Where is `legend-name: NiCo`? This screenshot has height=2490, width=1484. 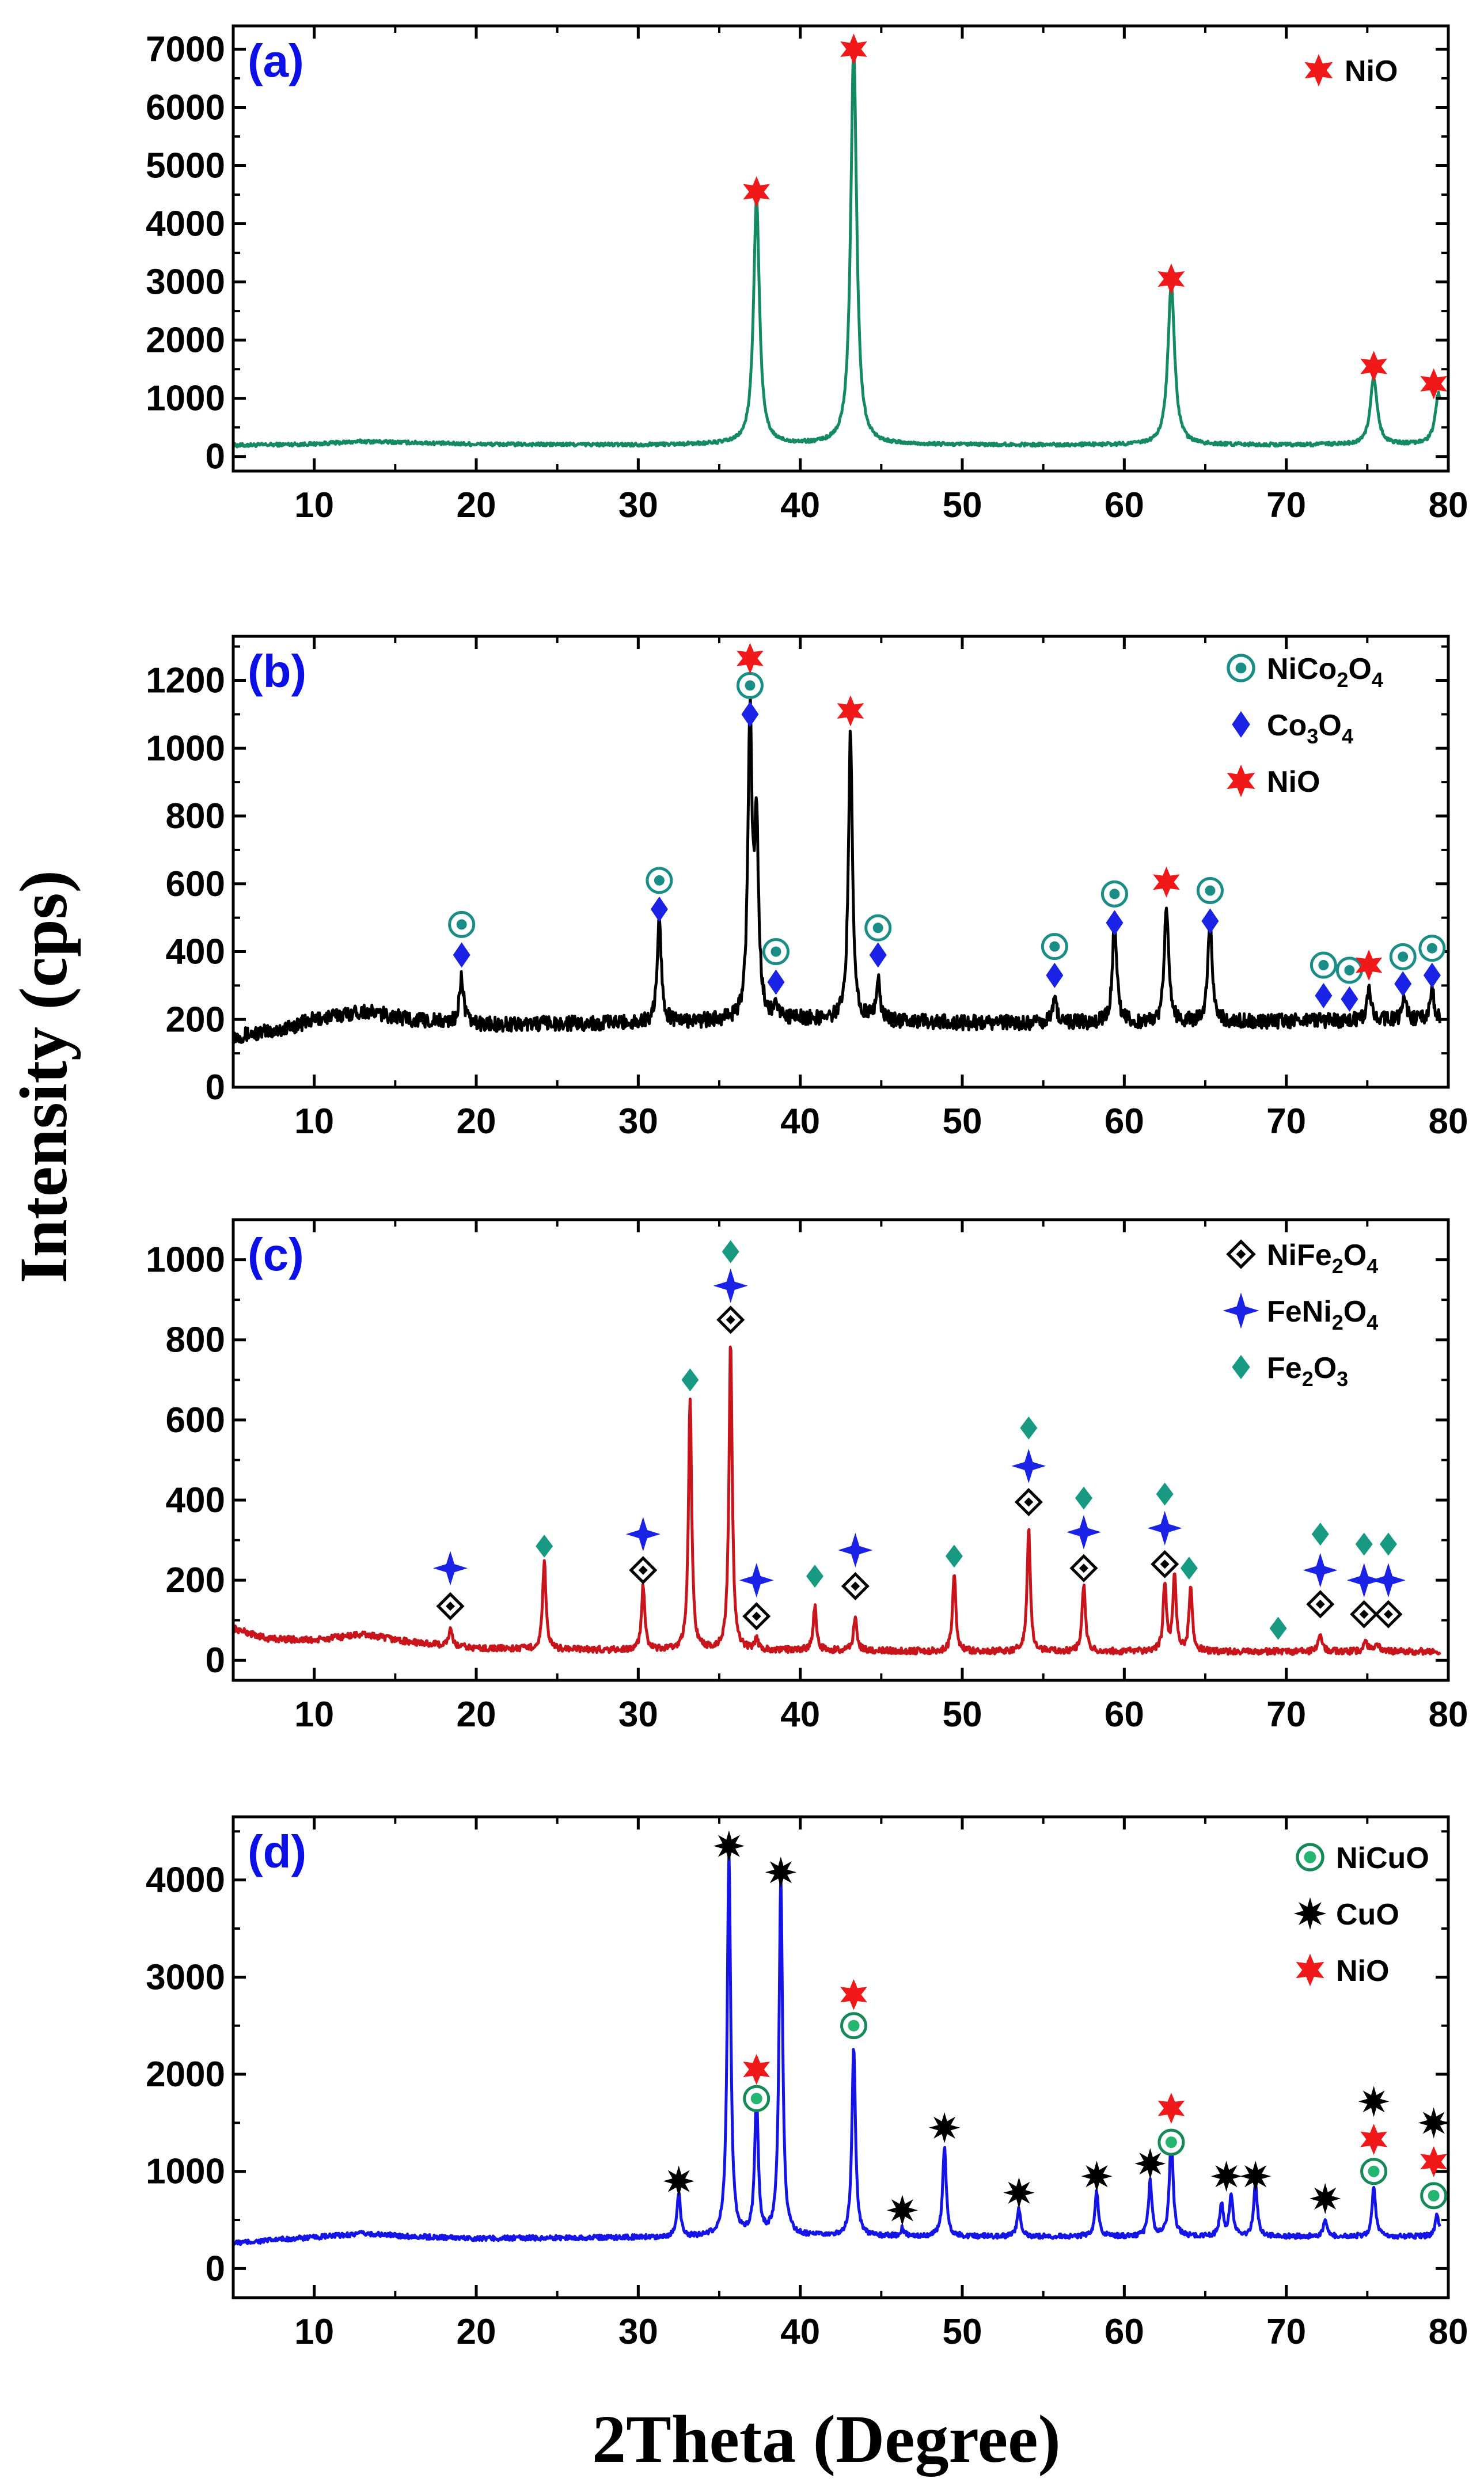
legend-name: NiCo is located at coordinates (1302, 669).